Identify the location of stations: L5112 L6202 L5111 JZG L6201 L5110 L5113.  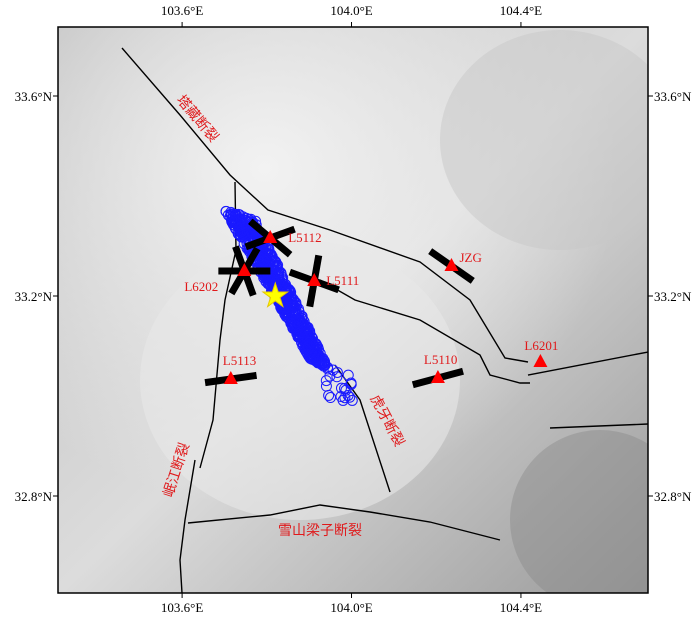
(371, 303).